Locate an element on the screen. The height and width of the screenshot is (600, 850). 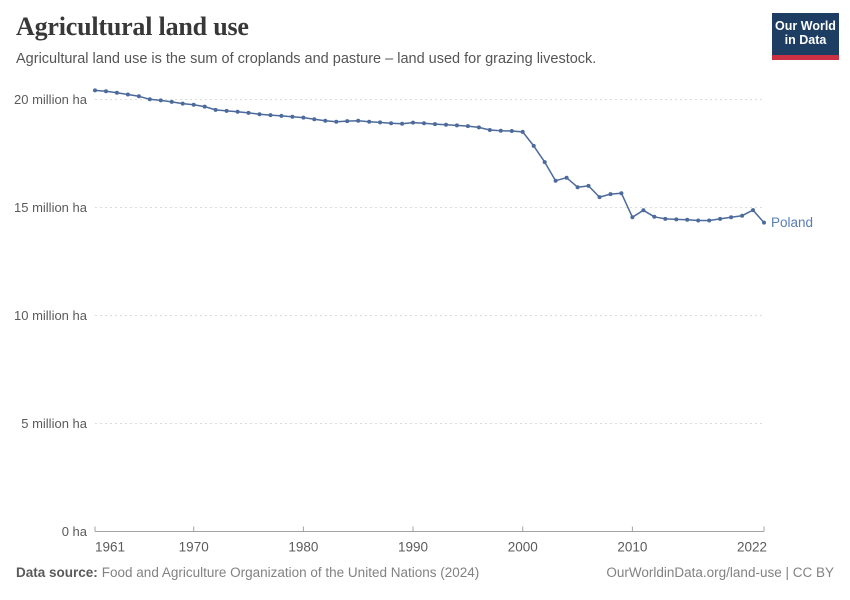
x-tick-label: 1990 is located at coordinates (413, 547).